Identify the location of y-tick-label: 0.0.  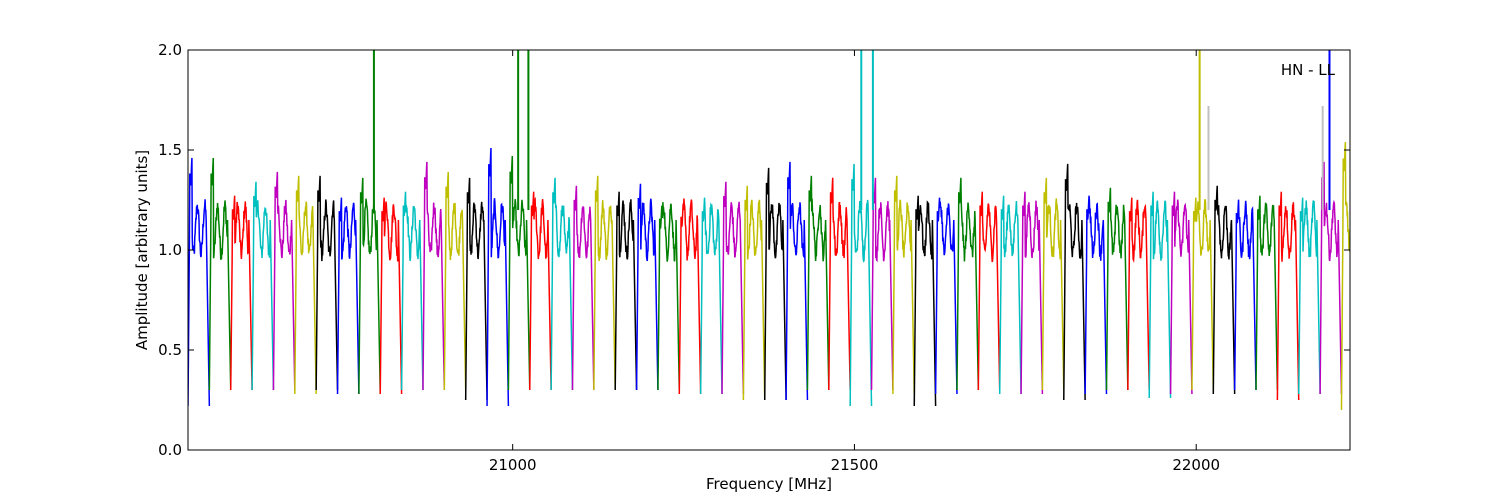
(170, 450).